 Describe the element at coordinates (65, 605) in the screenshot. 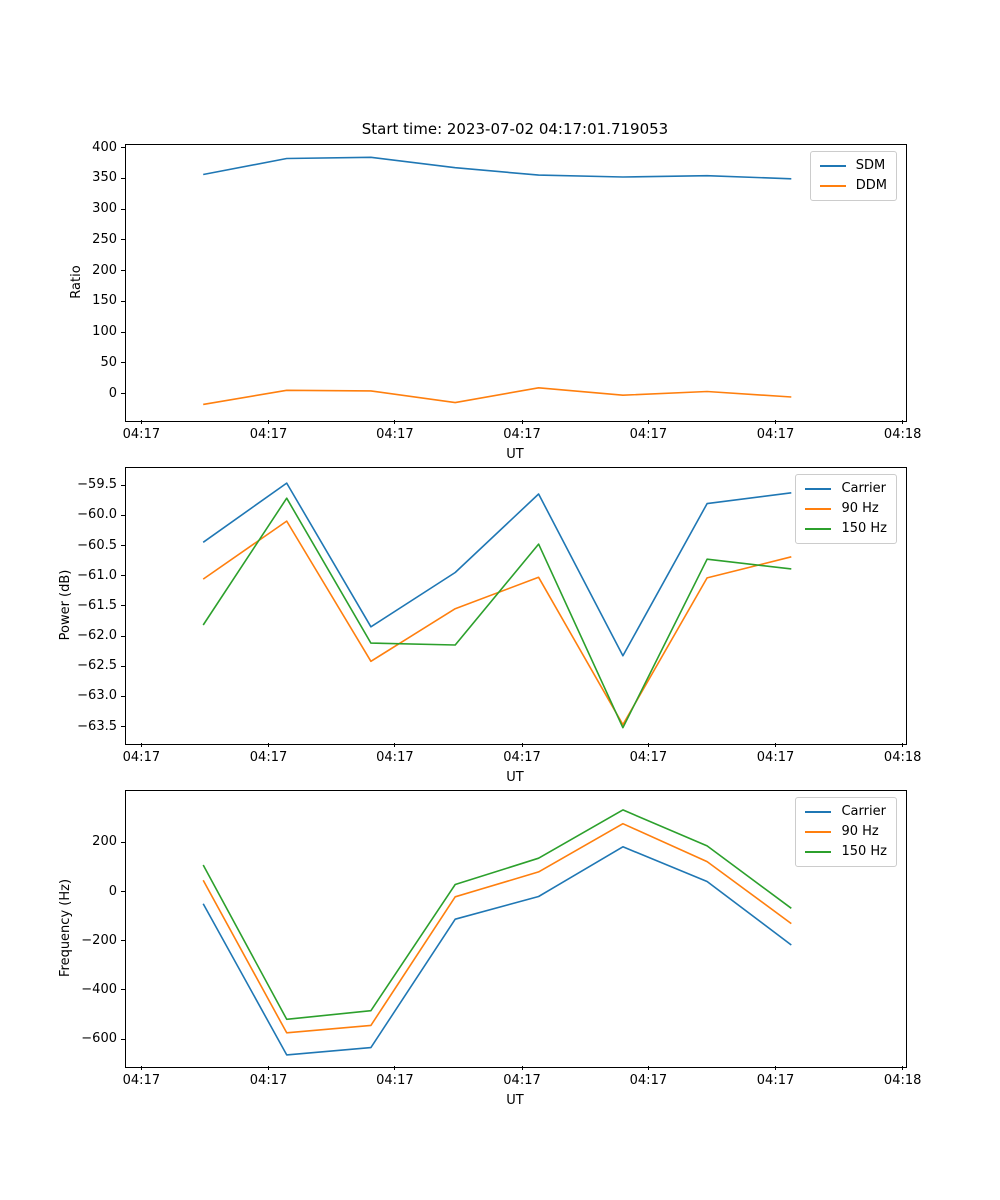

I see `y-axis-label: Power (dB)` at that location.